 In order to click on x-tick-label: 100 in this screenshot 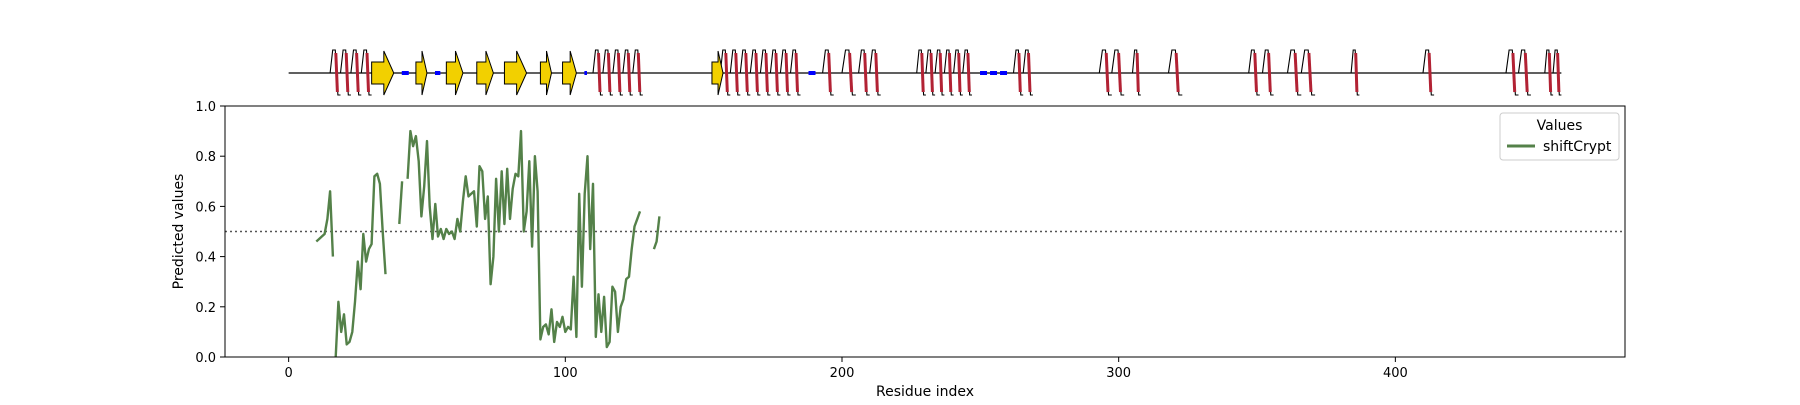, I will do `click(565, 373)`.